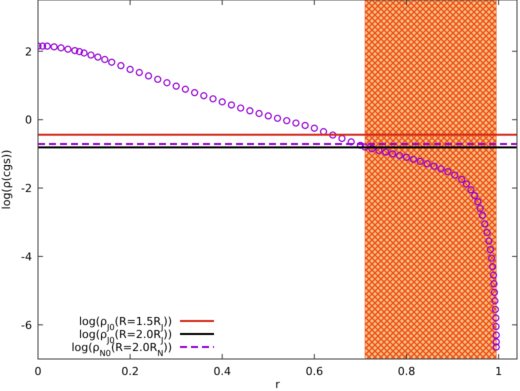  What do you see at coordinates (498, 371) in the screenshot?
I see `x-tick-label: 1` at bounding box center [498, 371].